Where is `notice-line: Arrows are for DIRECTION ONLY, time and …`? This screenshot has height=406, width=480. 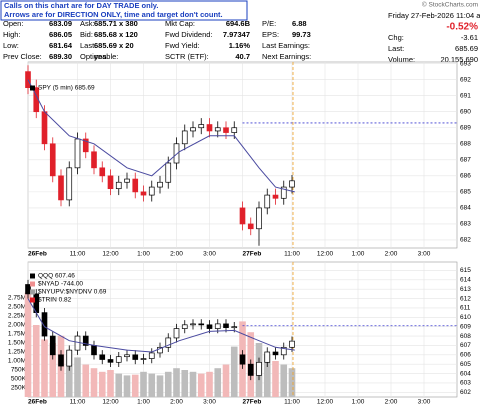 notice-line: Arrows are for DIRECTION ONLY, time and … is located at coordinates (113, 14).